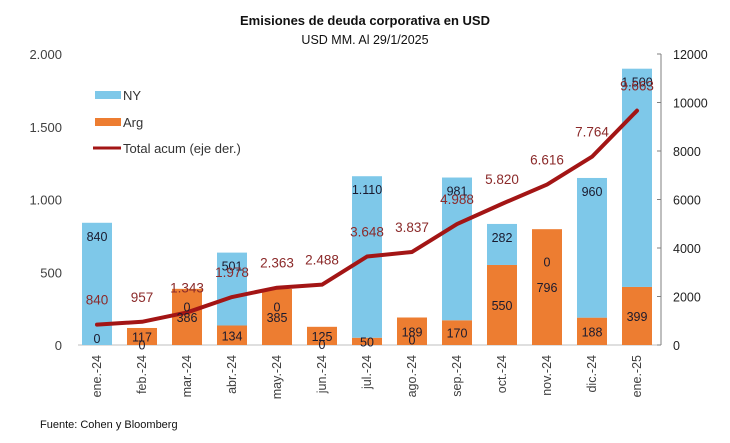  I want to click on bar-label-arg: 188, so click(592, 332).